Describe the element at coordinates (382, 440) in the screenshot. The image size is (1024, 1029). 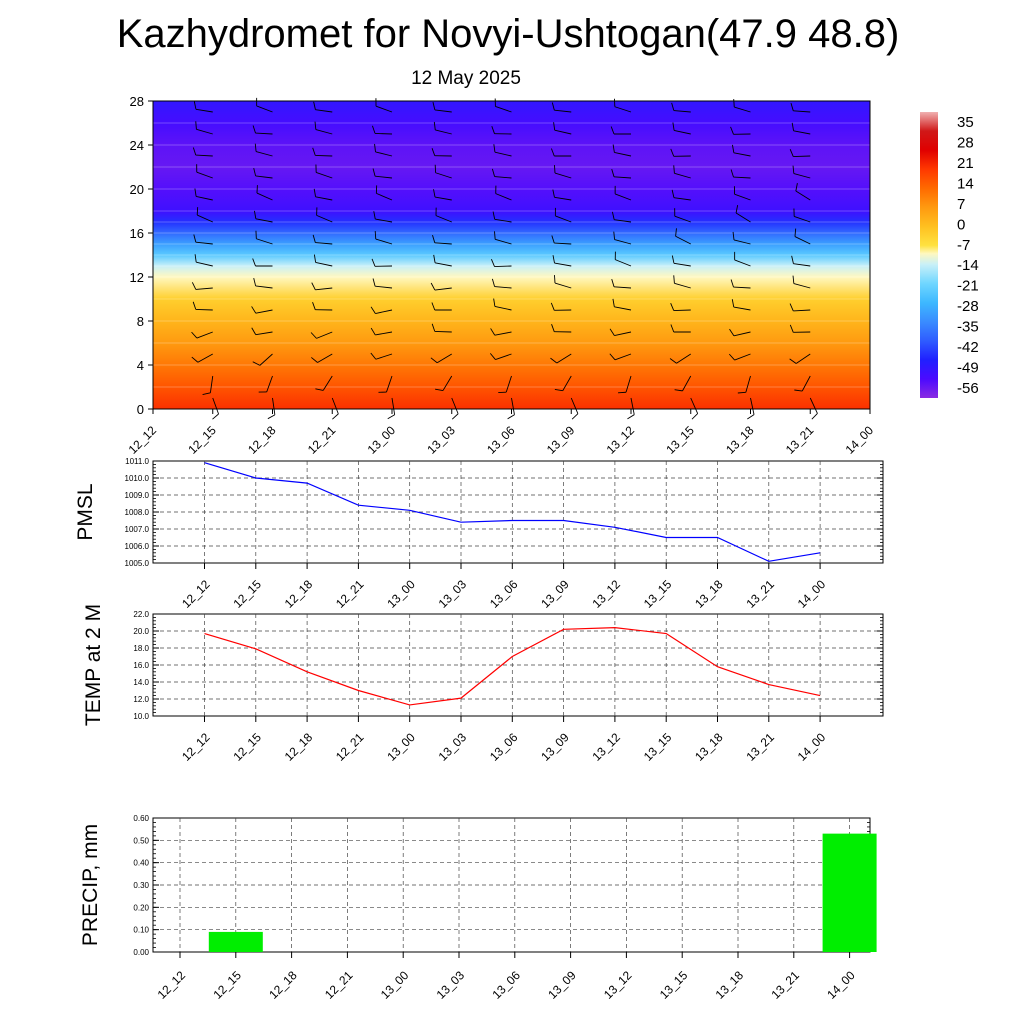
I see `heatmap-xtick-label: 13_00` at that location.